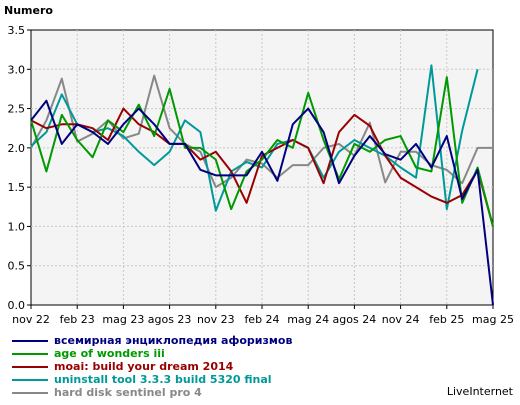 The image size is (520, 405). I want to click on legend-item: age of wonders iii, so click(152, 353).